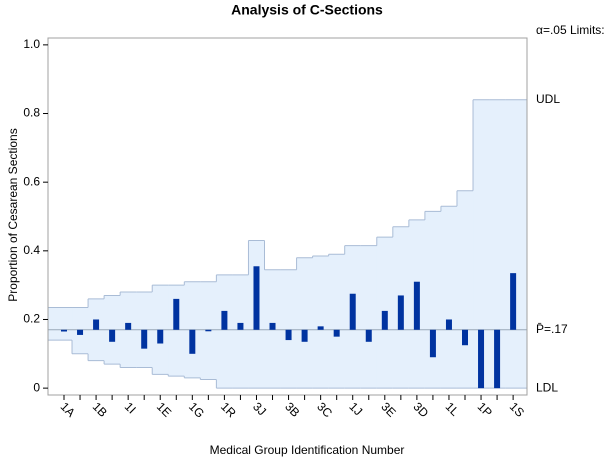 This screenshot has width=614, height=465. Describe the element at coordinates (31, 319) in the screenshot. I see `y-tick-label: 0.2` at that location.